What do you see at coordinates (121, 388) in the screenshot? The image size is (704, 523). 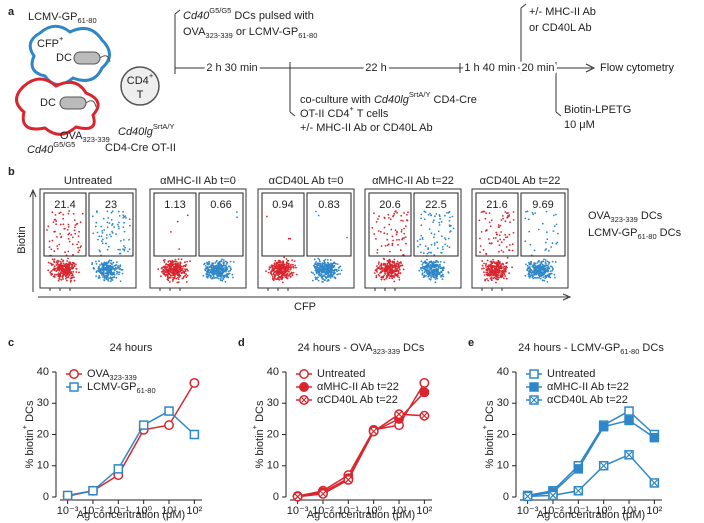 I see `legend-entry: LCMV-GP61-80` at bounding box center [121, 388].